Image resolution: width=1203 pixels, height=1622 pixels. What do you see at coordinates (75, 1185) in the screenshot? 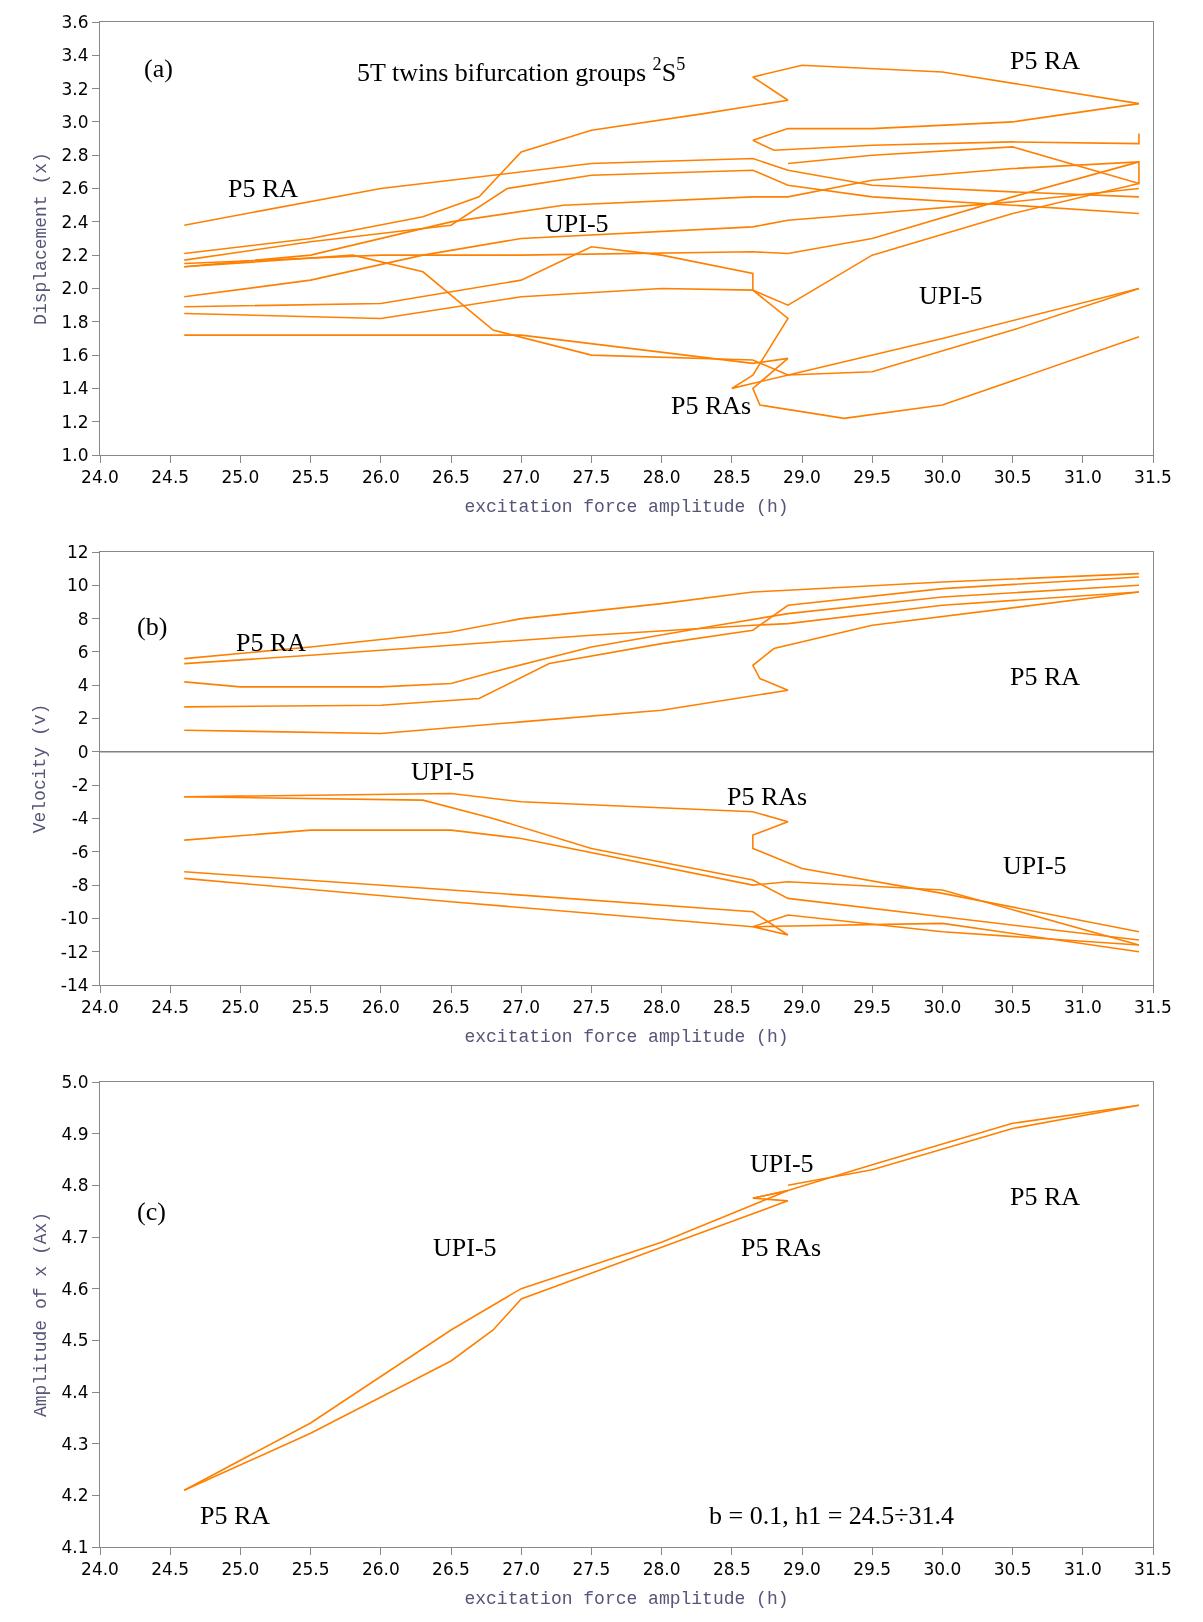
I see `y-tick-label: 4.8` at bounding box center [75, 1185].